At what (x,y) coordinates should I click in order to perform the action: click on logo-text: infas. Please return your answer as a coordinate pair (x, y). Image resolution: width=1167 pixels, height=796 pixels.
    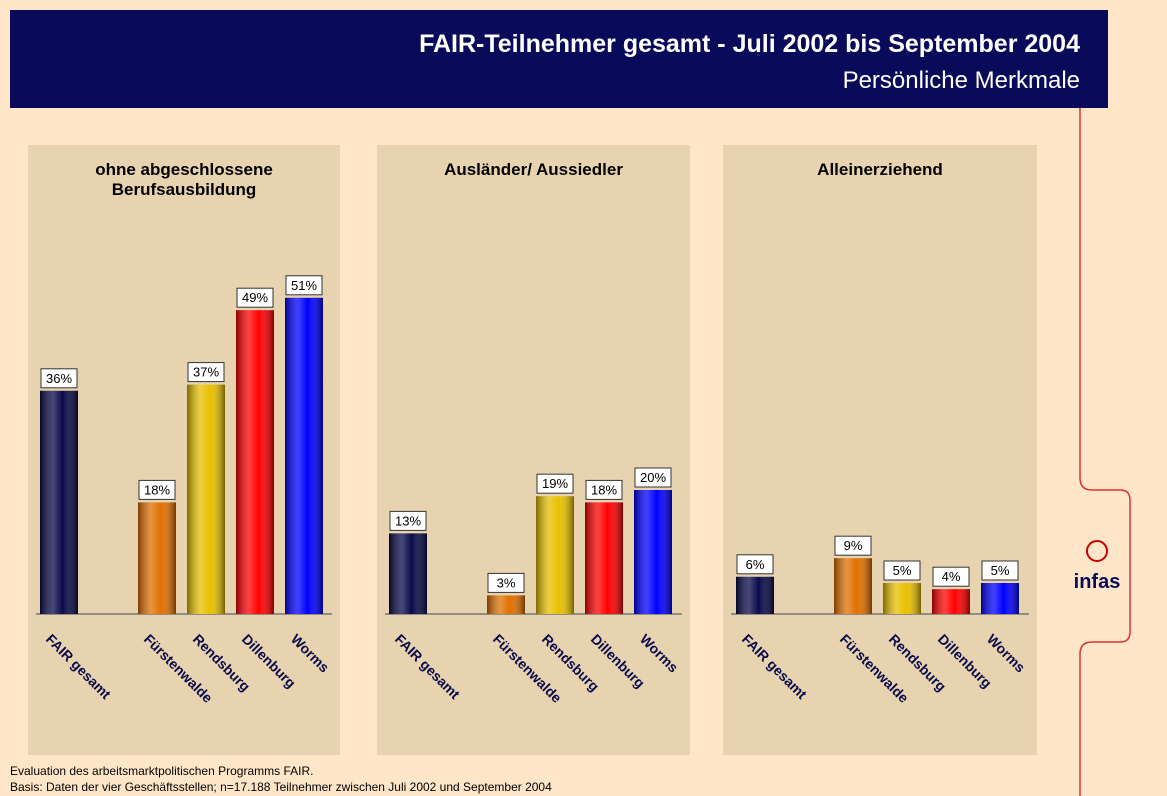
    Looking at the image, I should click on (1097, 582).